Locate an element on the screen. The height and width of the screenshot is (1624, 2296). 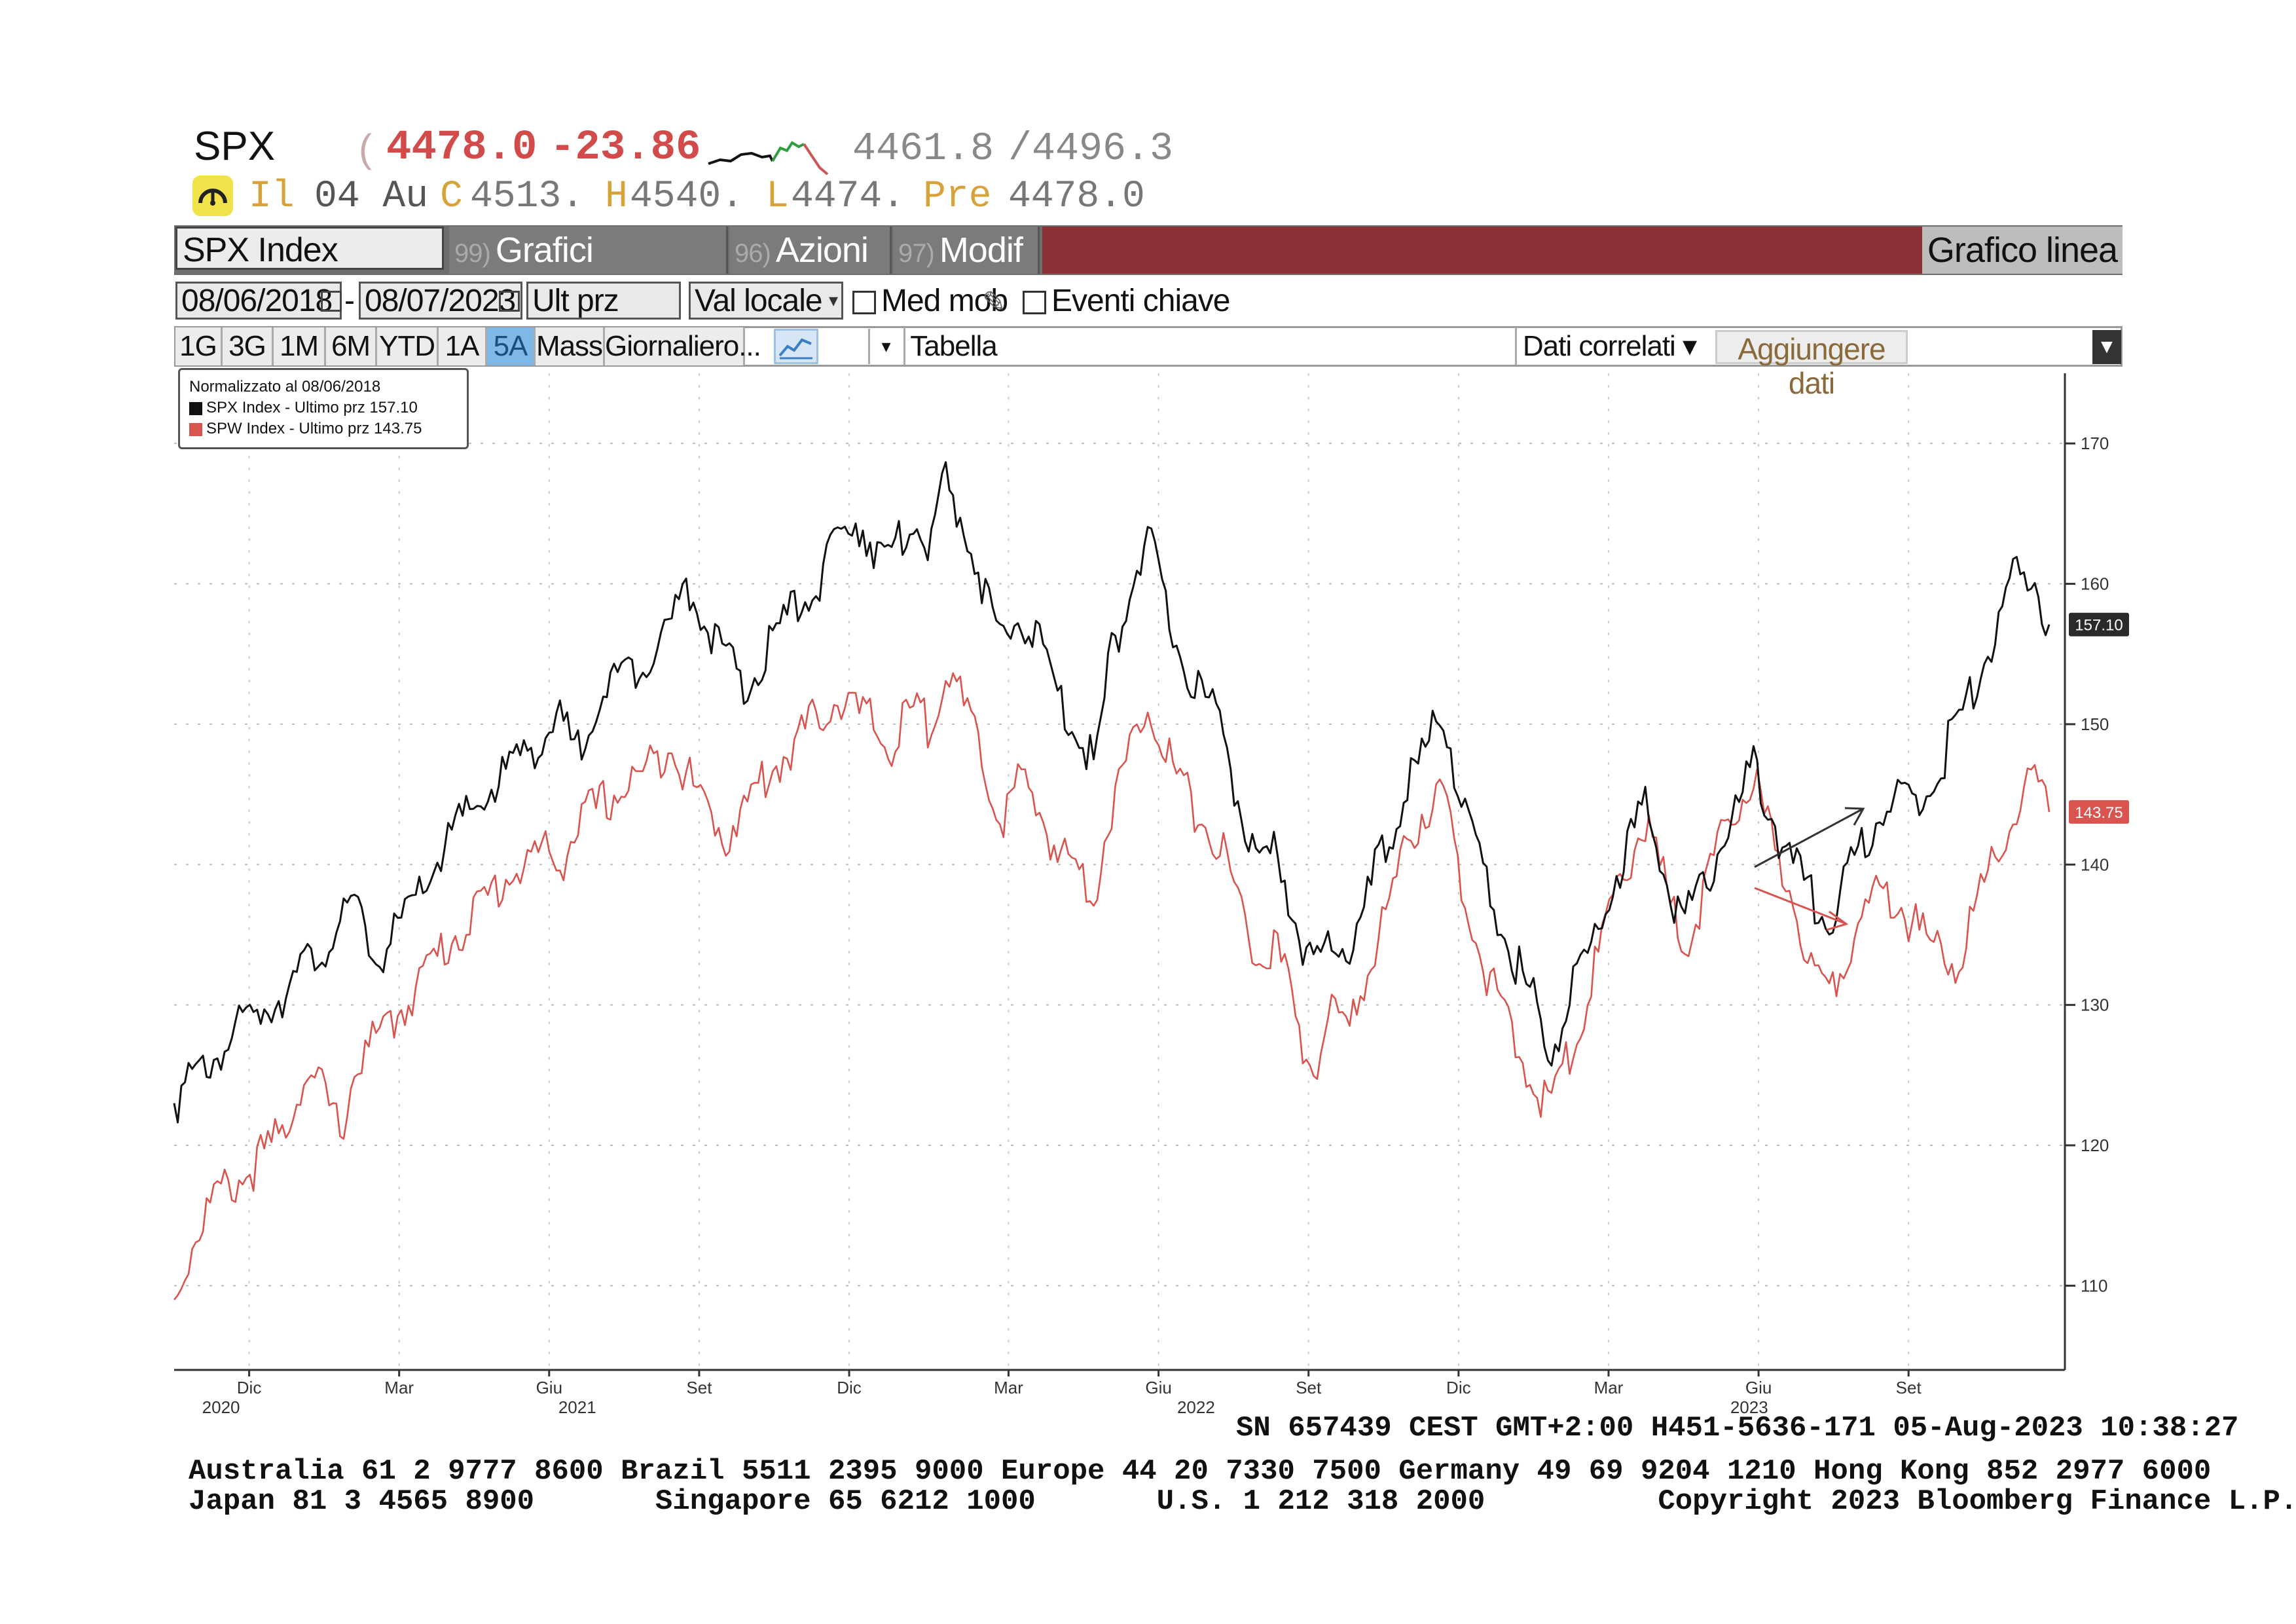
gauge-icon is located at coordinates (212, 195).